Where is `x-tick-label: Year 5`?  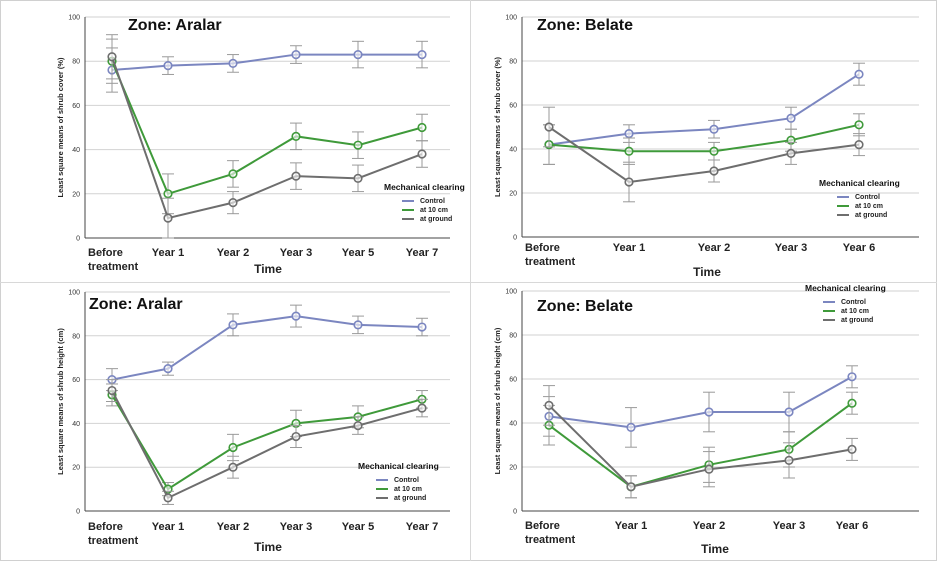
x-tick-label: Year 5 is located at coordinates (358, 253).